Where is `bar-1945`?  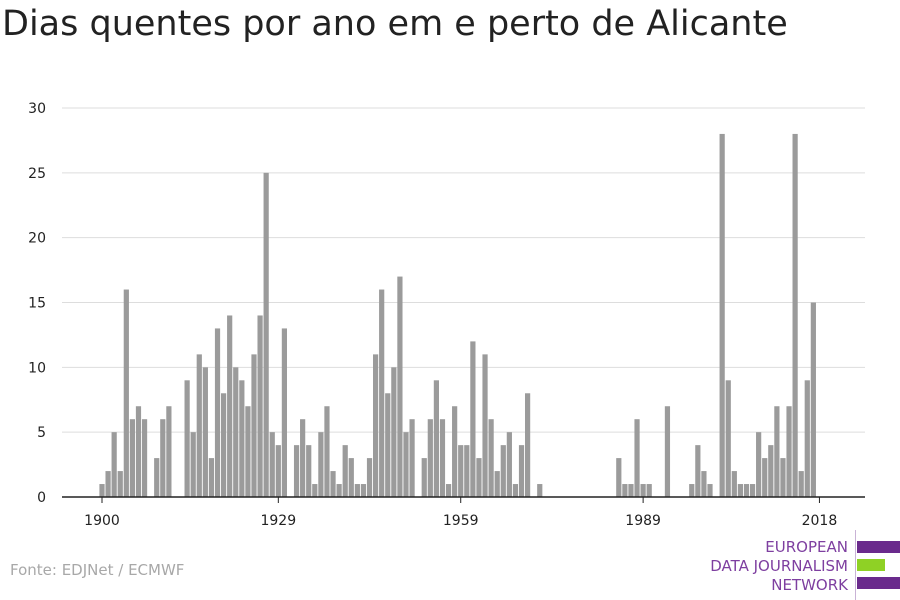 bar-1945 is located at coordinates (376, 425).